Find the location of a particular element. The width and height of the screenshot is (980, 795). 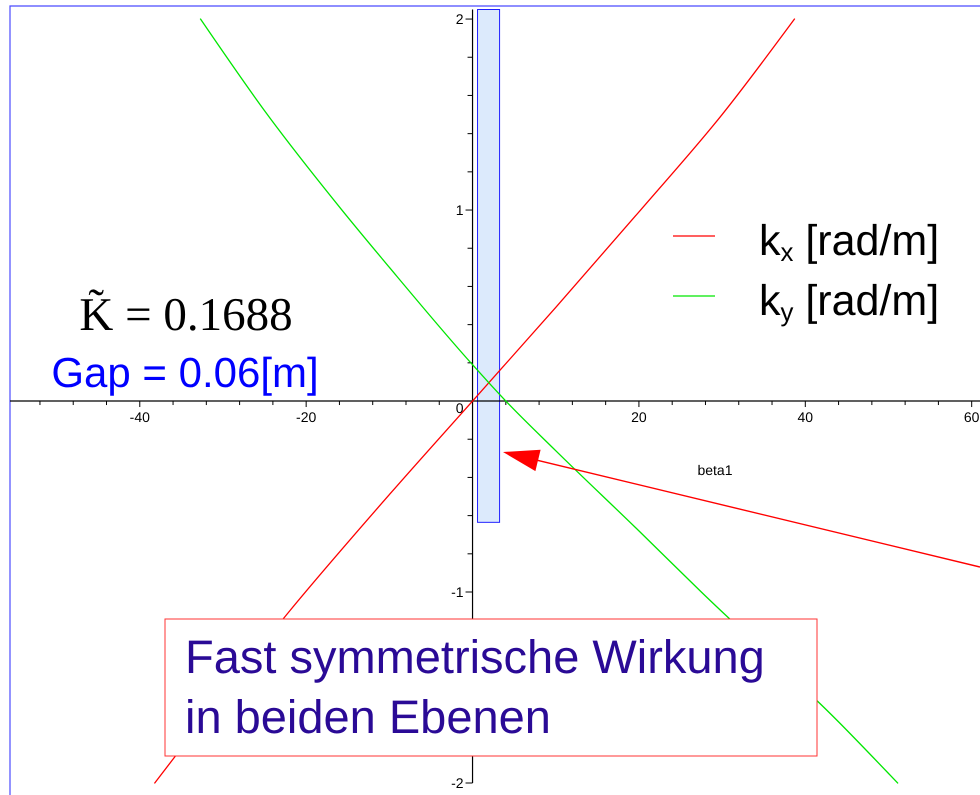

x-tick-label: 20 is located at coordinates (639, 417).